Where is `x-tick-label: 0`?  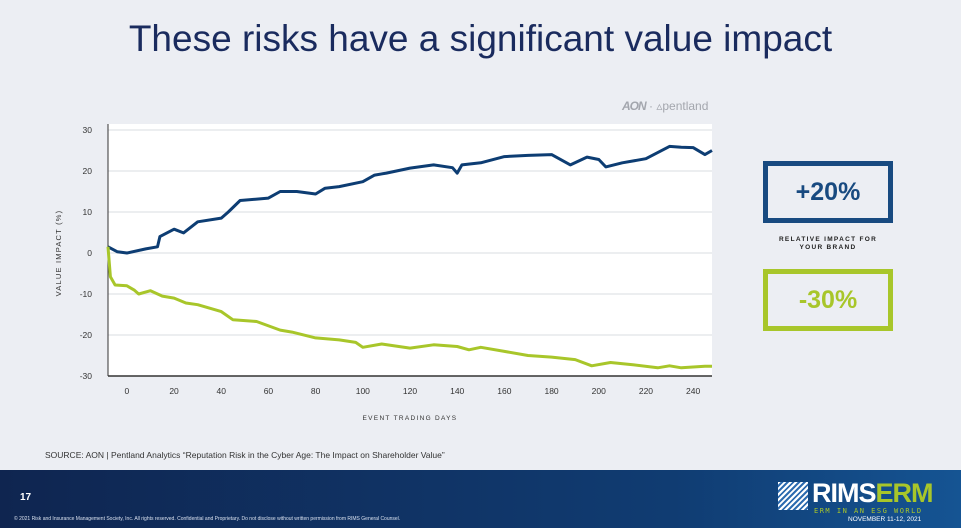
x-tick-label: 0 is located at coordinates (127, 391).